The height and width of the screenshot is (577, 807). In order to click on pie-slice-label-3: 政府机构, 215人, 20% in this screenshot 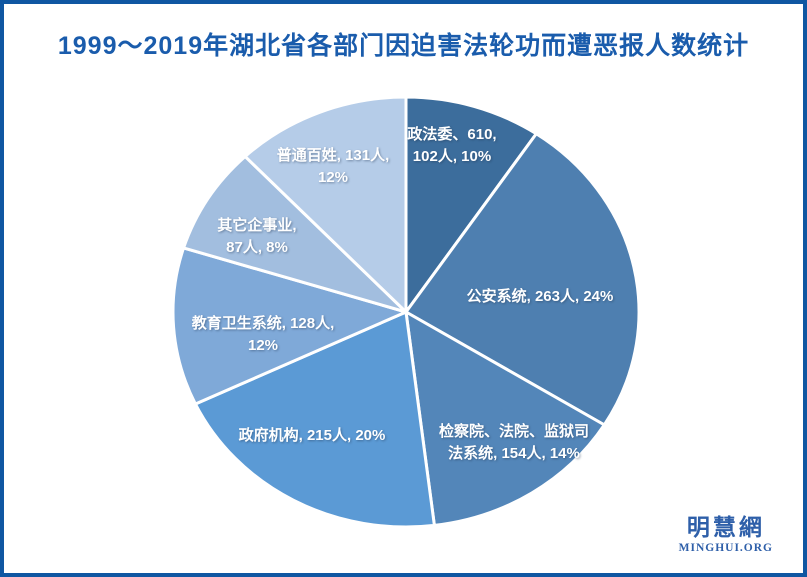, I will do `click(312, 435)`.